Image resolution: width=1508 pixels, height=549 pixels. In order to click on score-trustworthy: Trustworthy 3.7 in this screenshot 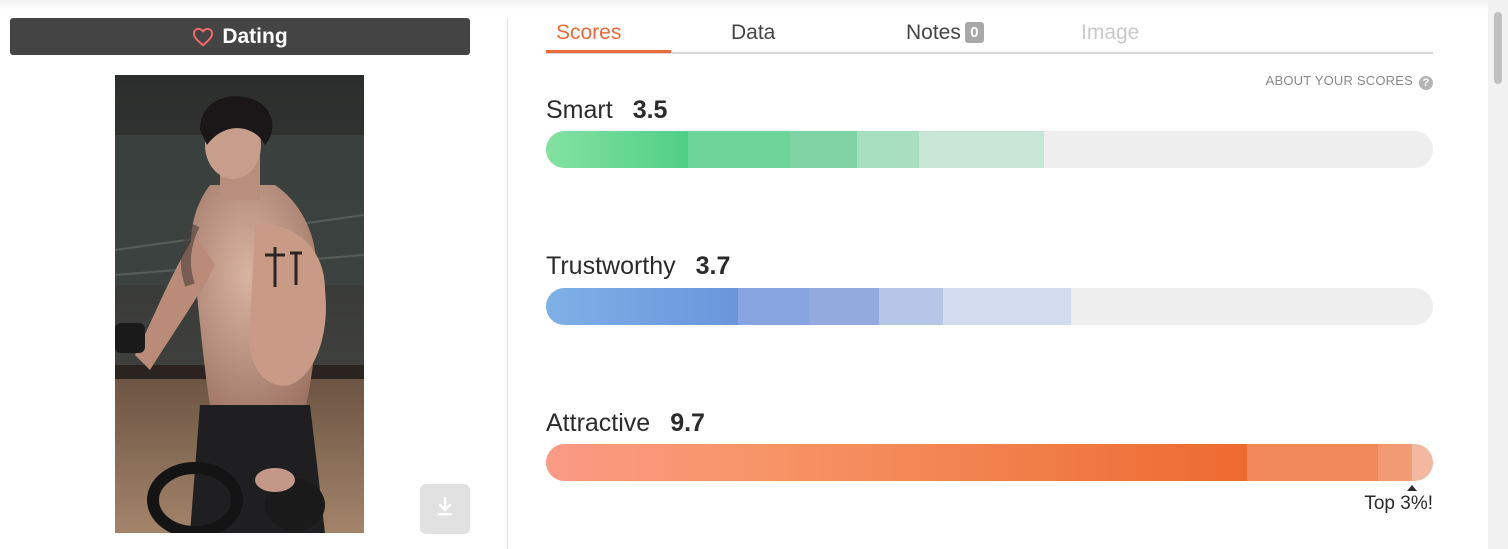, I will do `click(638, 266)`.